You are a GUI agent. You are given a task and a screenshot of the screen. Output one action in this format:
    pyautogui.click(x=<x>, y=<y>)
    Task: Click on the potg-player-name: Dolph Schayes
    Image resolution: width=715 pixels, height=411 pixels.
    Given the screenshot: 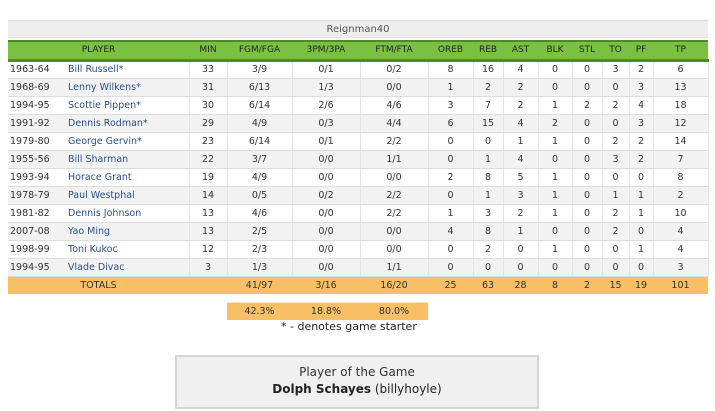 What is the action you would take?
    pyautogui.click(x=322, y=389)
    